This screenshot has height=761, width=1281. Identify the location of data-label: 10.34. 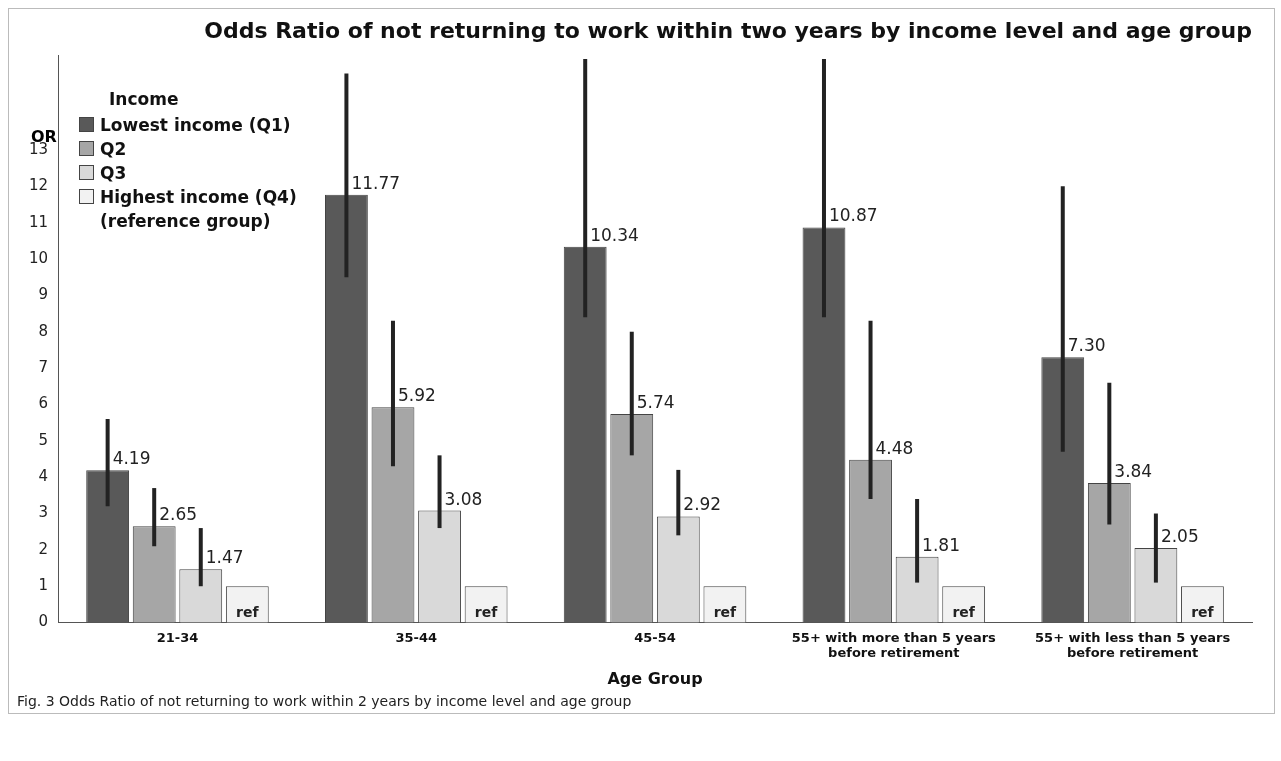
(614, 234).